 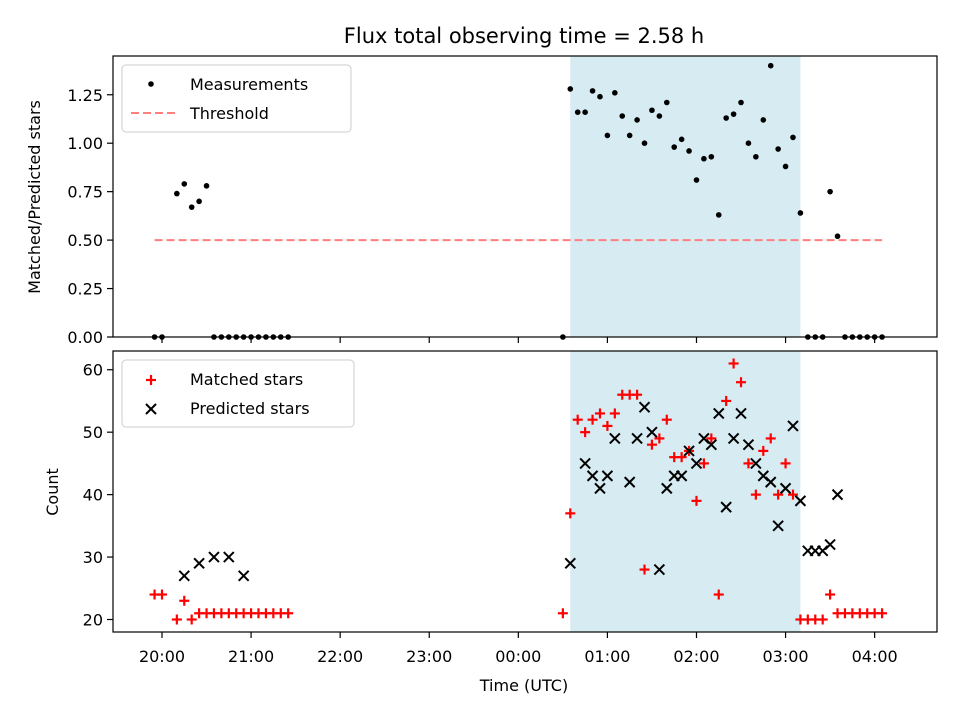 What do you see at coordinates (249, 84) in the screenshot?
I see `legend-measurements-label: Measurements` at bounding box center [249, 84].